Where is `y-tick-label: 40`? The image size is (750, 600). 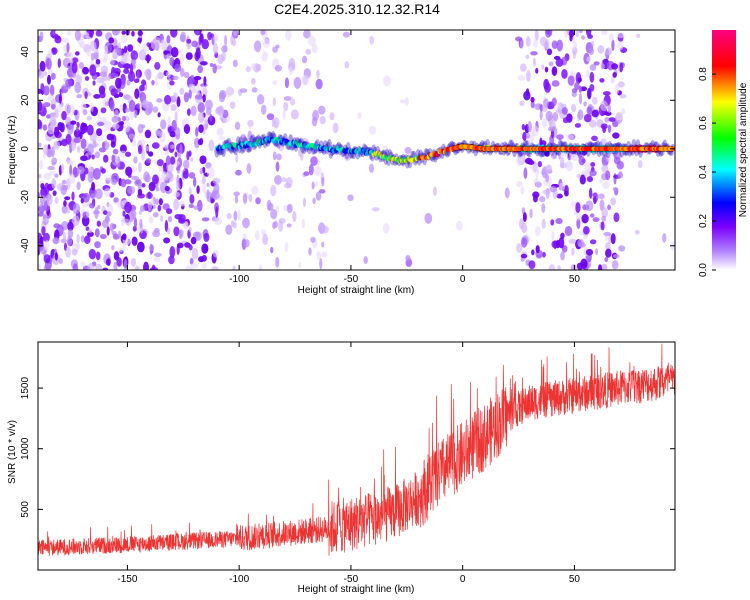 y-tick-label: 40 is located at coordinates (25, 52).